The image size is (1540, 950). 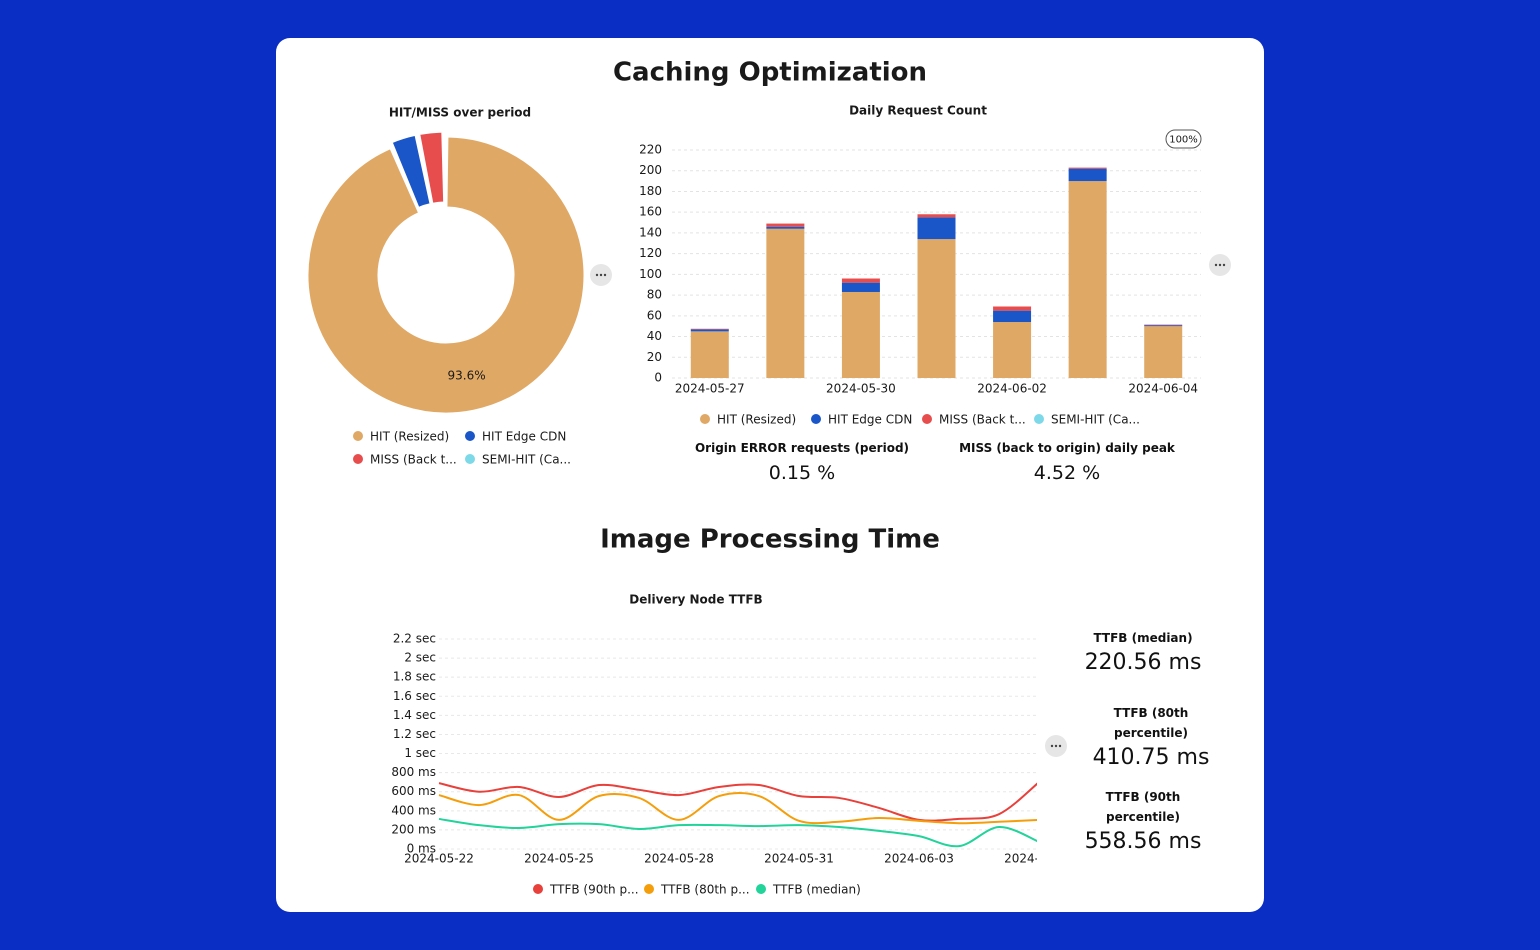 What do you see at coordinates (1163, 389) in the screenshot?
I see `x-tick-label: 2024-06-04` at bounding box center [1163, 389].